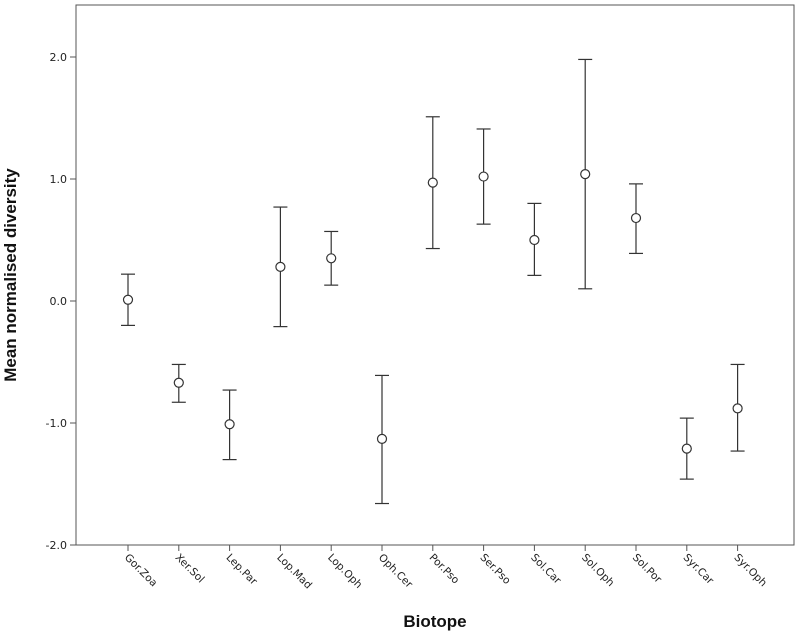 This screenshot has height=635, width=800. Describe the element at coordinates (597, 570) in the screenshot. I see `x-tick-label: Sol.Oph` at that location.